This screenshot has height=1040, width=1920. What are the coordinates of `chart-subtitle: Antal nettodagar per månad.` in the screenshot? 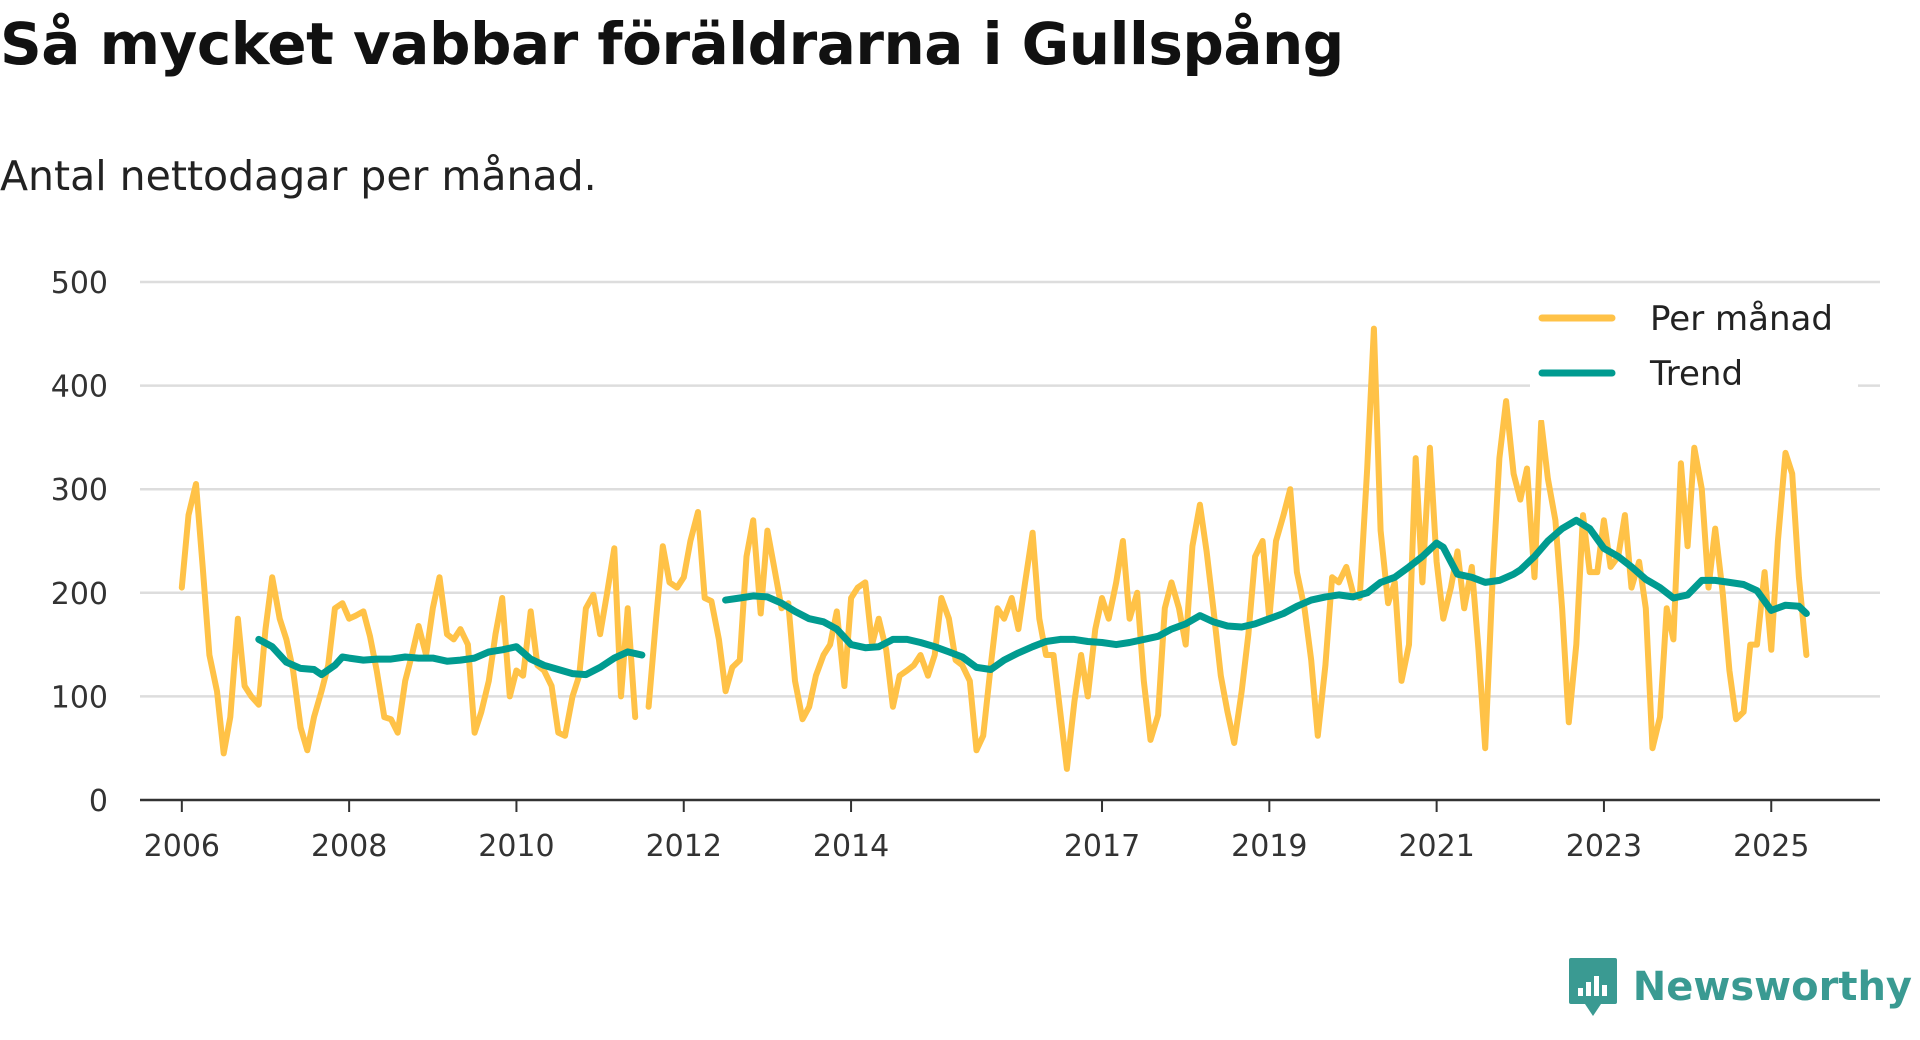 It's located at (298, 176).